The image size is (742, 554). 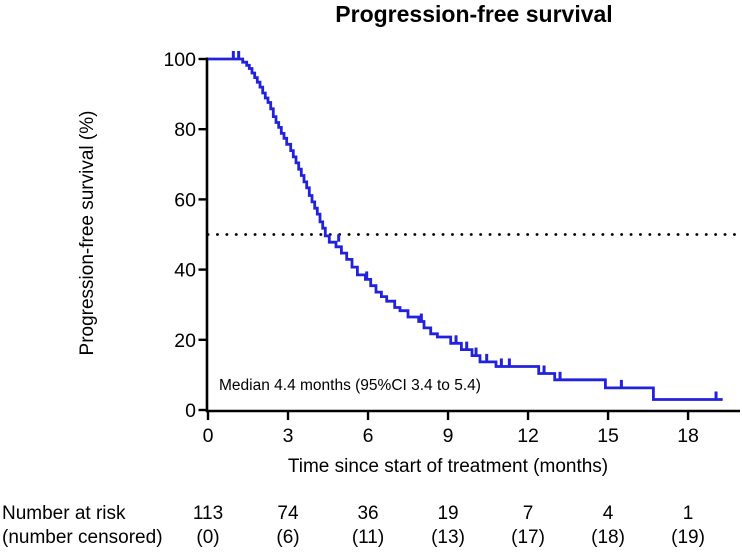 What do you see at coordinates (688, 513) in the screenshot?
I see `risk-value: 1` at bounding box center [688, 513].